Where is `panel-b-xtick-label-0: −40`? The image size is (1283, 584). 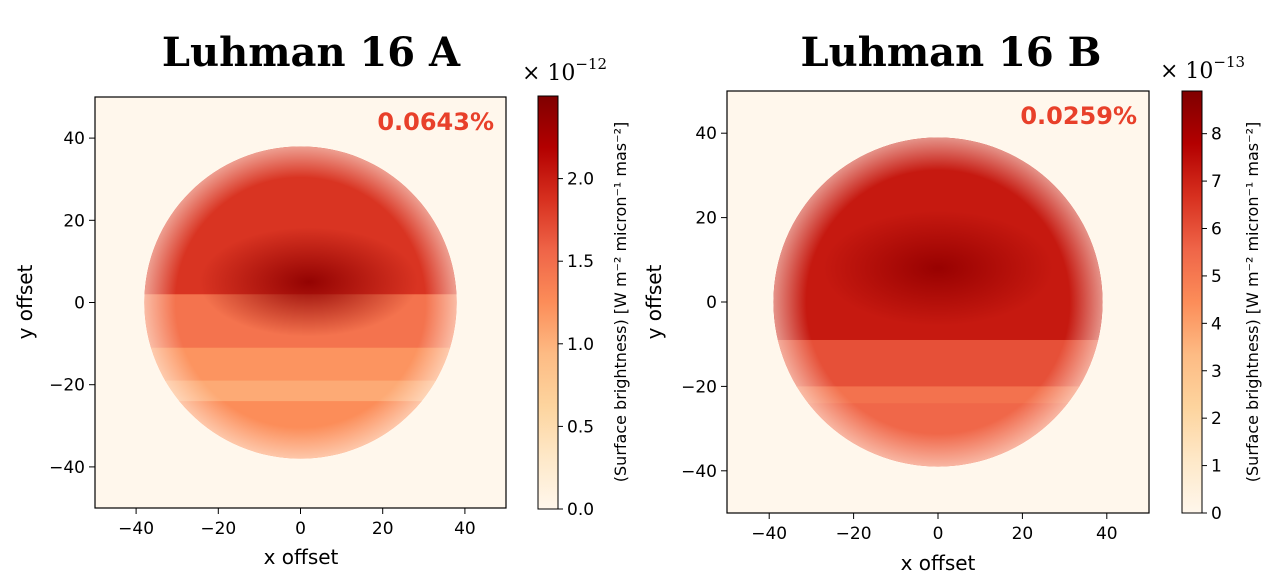 panel-b-xtick-label-0: −40 is located at coordinates (769, 534).